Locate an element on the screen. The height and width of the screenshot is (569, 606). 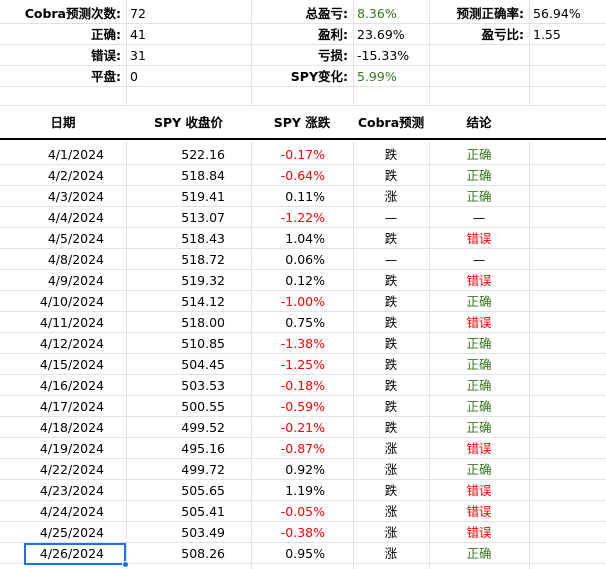
cell-spy-close: 513.07 is located at coordinates (203, 217).